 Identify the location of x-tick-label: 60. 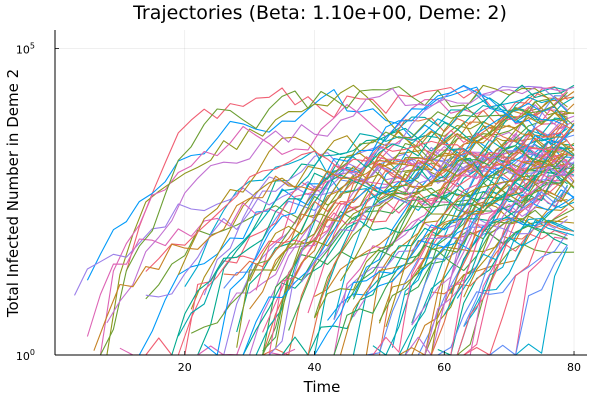
(444, 367).